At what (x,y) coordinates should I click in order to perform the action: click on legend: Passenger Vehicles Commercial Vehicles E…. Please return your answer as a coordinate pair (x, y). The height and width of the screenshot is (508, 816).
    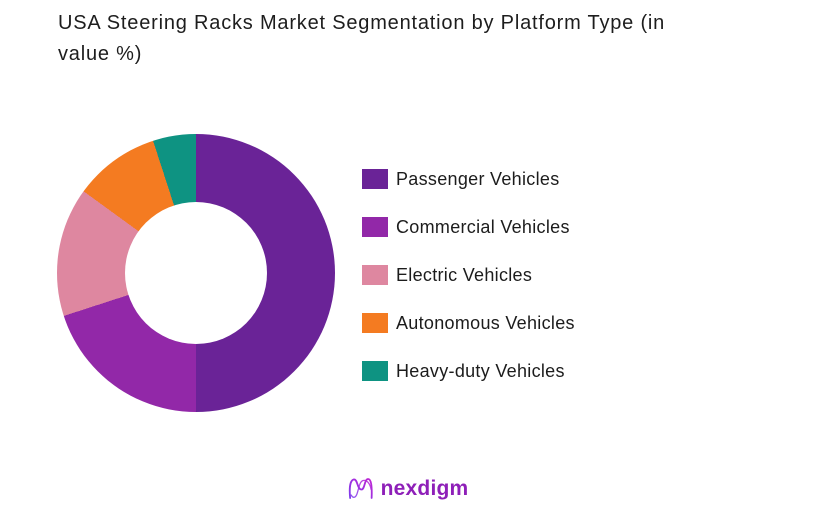
    Looking at the image, I should click on (468, 289).